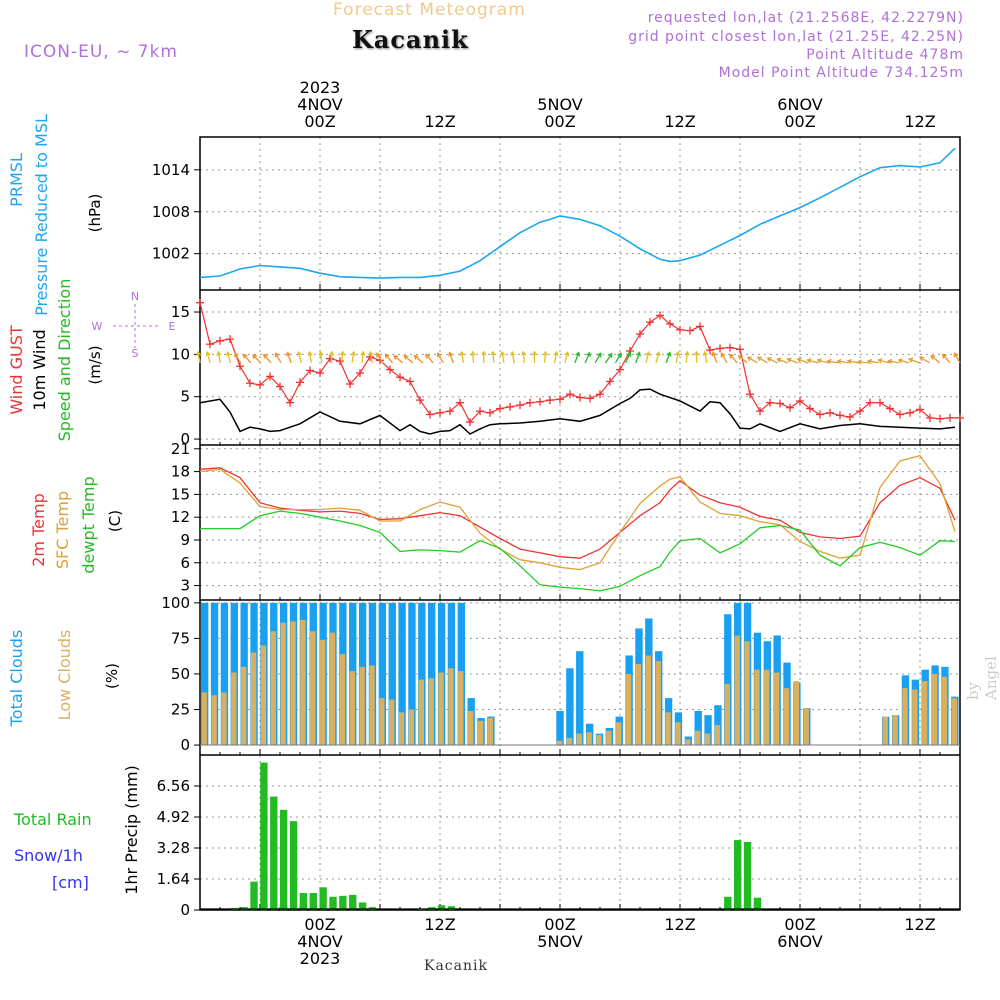  I want to click on y-tick-label: 100, so click(175, 603).